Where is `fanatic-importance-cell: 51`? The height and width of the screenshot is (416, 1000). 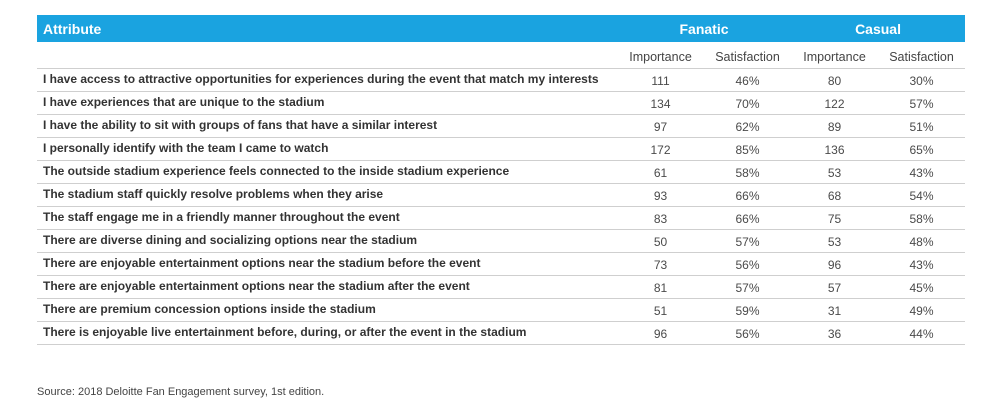
fanatic-importance-cell: 51 is located at coordinates (660, 310).